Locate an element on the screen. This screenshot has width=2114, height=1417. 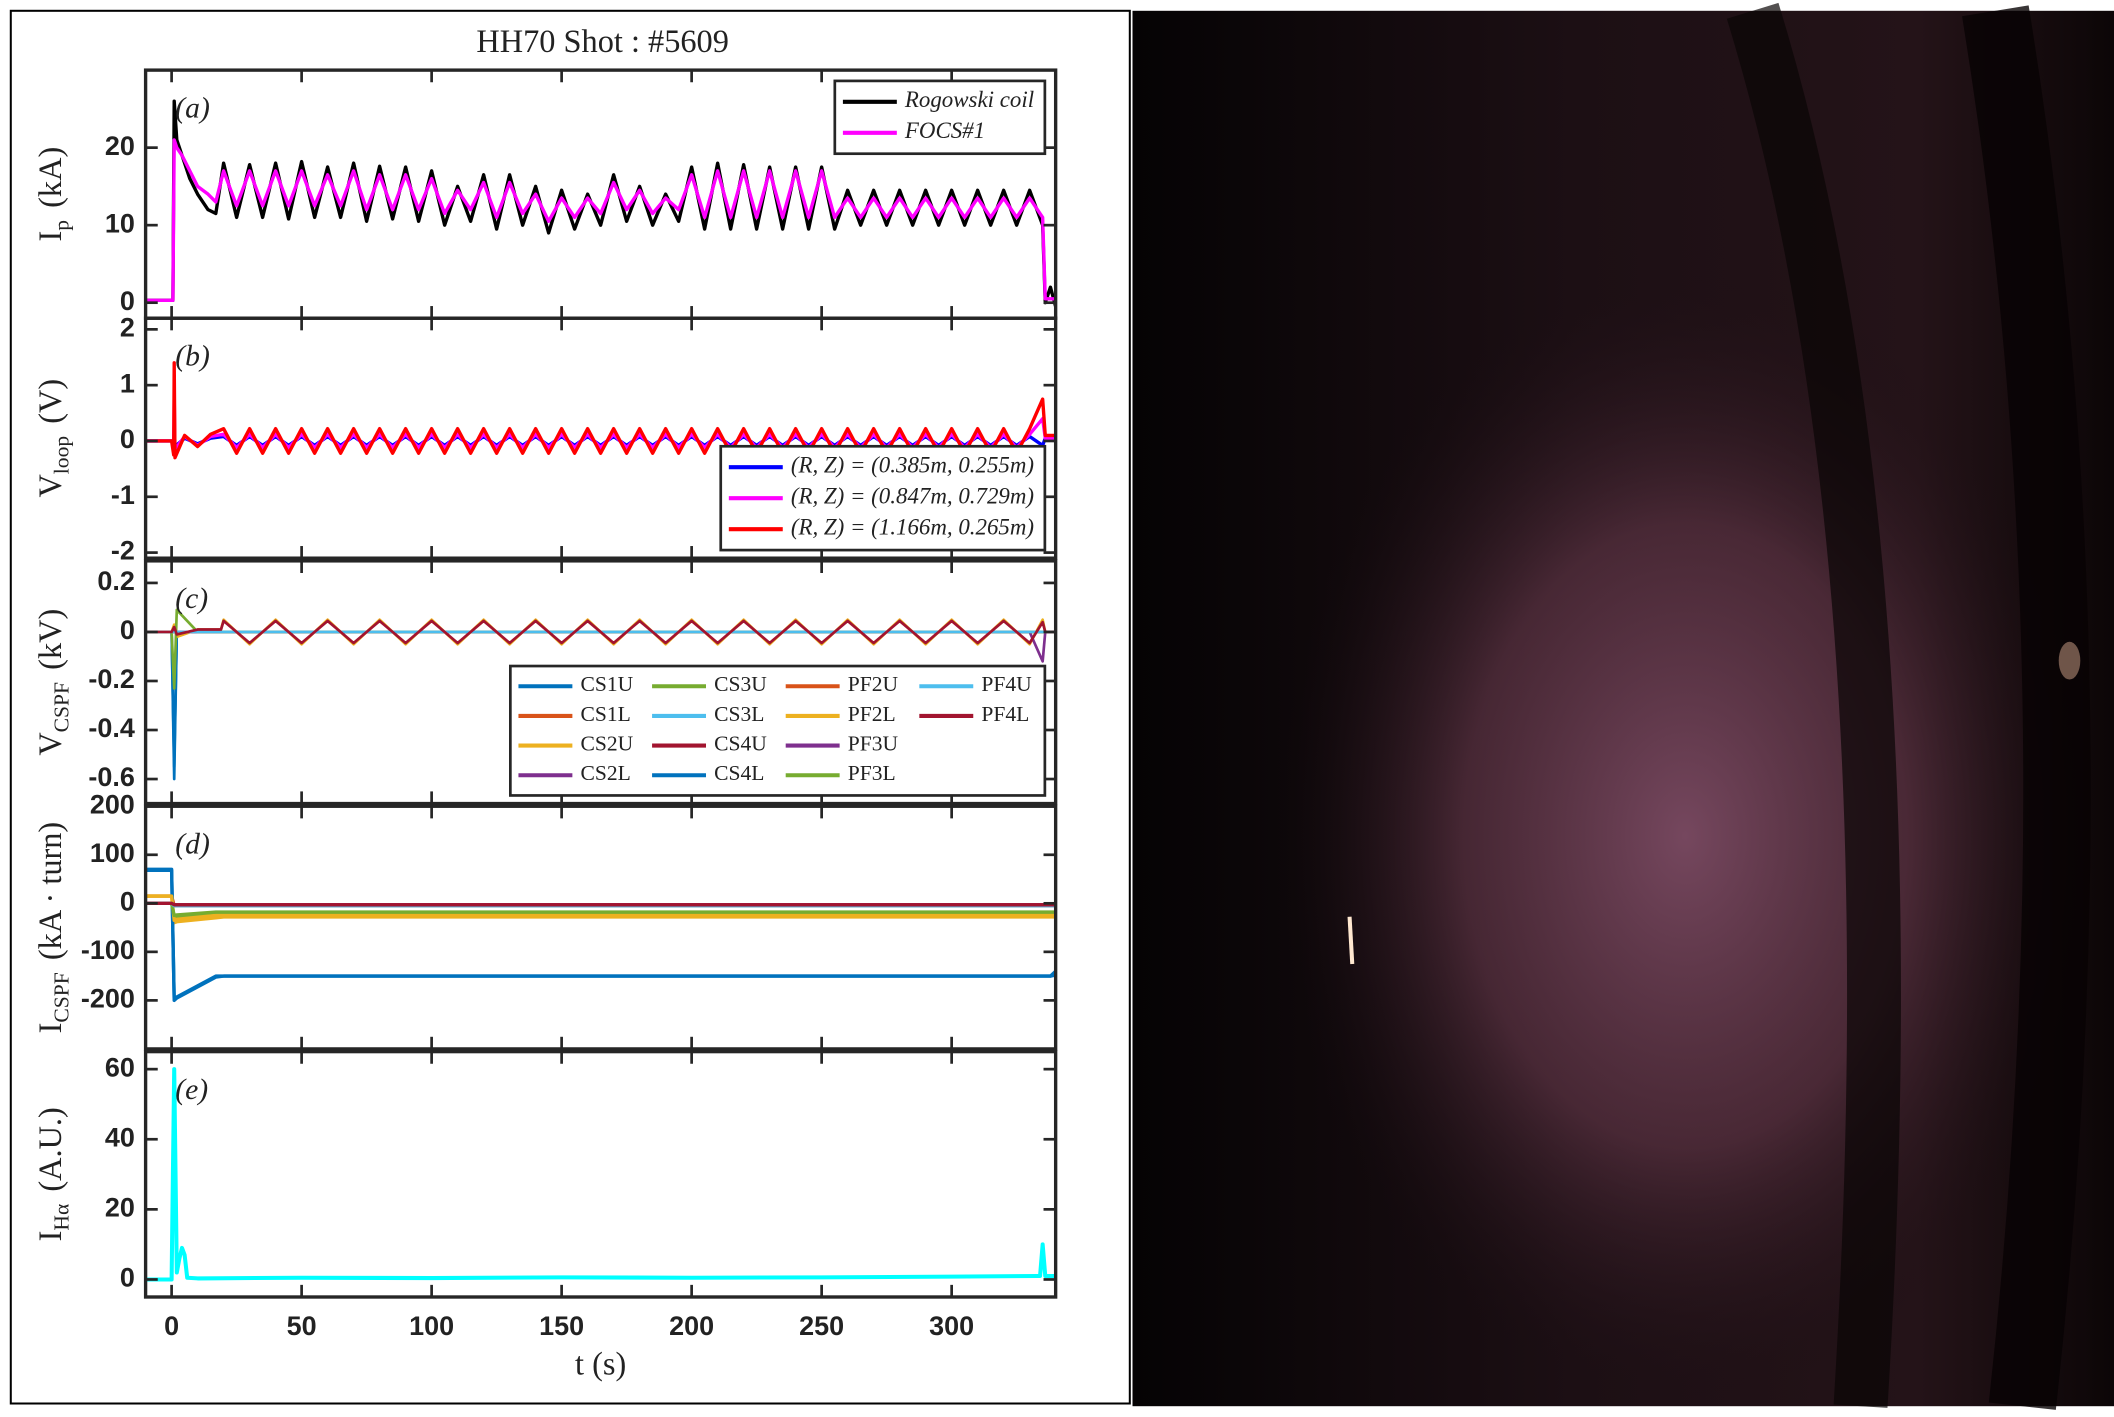
y-tick-label: 1 is located at coordinates (127, 383).